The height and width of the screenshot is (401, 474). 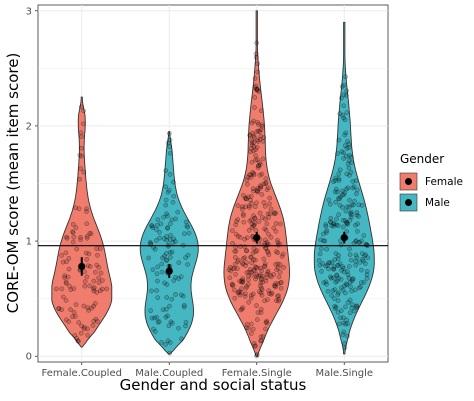 What do you see at coordinates (444, 182) in the screenshot?
I see `legend-label-female: Female` at bounding box center [444, 182].